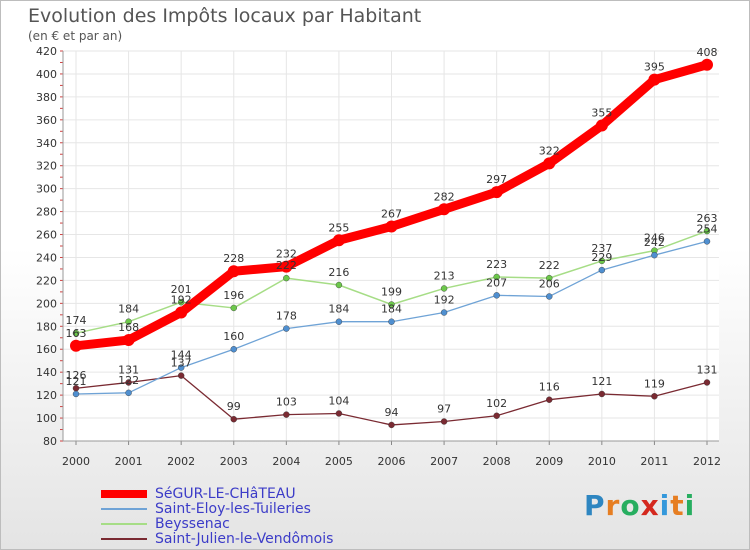 The width and height of the screenshot is (750, 550). Describe the element at coordinates (46, 349) in the screenshot. I see `y-tick-label: 160` at that location.